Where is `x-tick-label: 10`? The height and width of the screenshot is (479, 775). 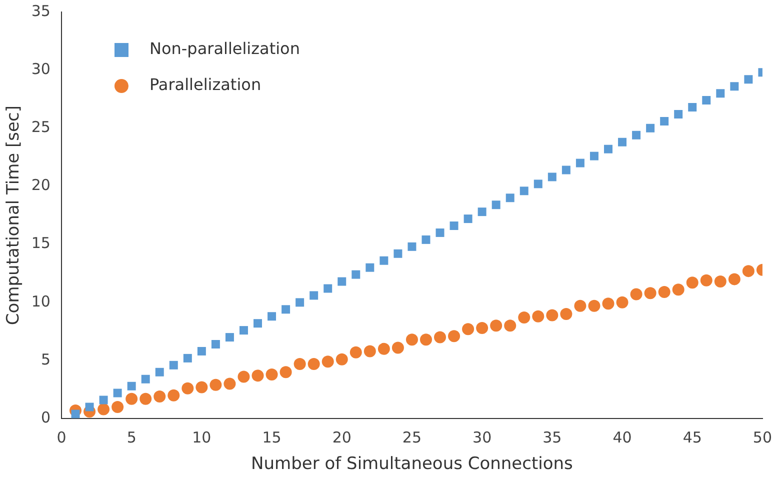
x-tick-label: 10 is located at coordinates (202, 437).